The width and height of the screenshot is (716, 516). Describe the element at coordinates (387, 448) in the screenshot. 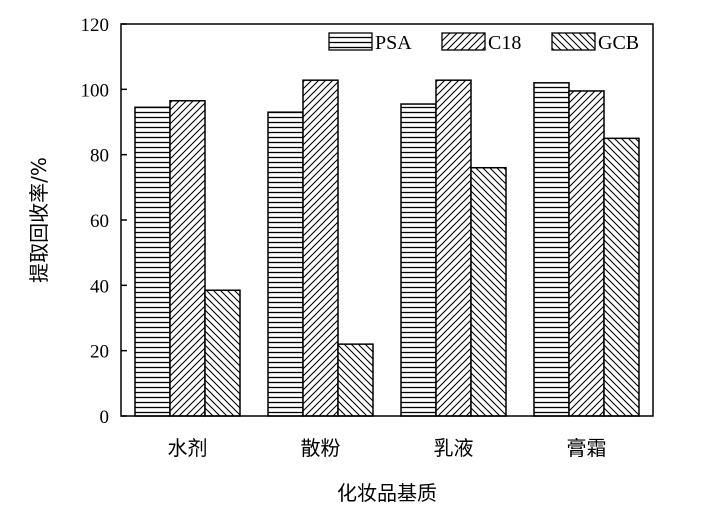

I see `x-axis: 水剂 散粉 乳液 膏霜` at that location.